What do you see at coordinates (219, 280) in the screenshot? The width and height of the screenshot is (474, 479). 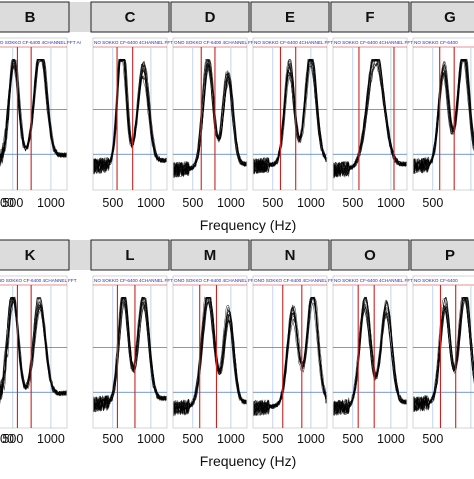 I see `instrument-label: ONO SOKKO CF-6400 4CHANNEL FFT AN` at bounding box center [219, 280].